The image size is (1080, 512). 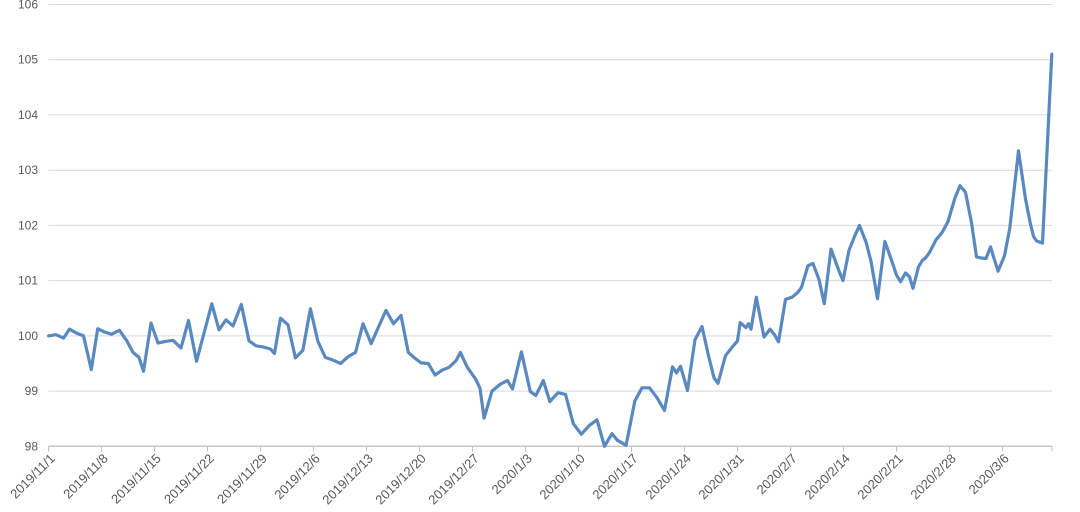 I want to click on svg-text: 101, so click(x=28, y=281).